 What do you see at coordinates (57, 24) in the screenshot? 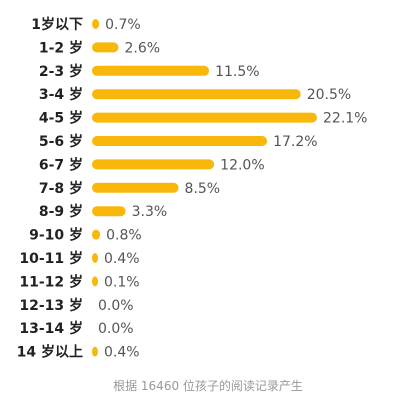
I see `category-label: 1岁以下` at bounding box center [57, 24].